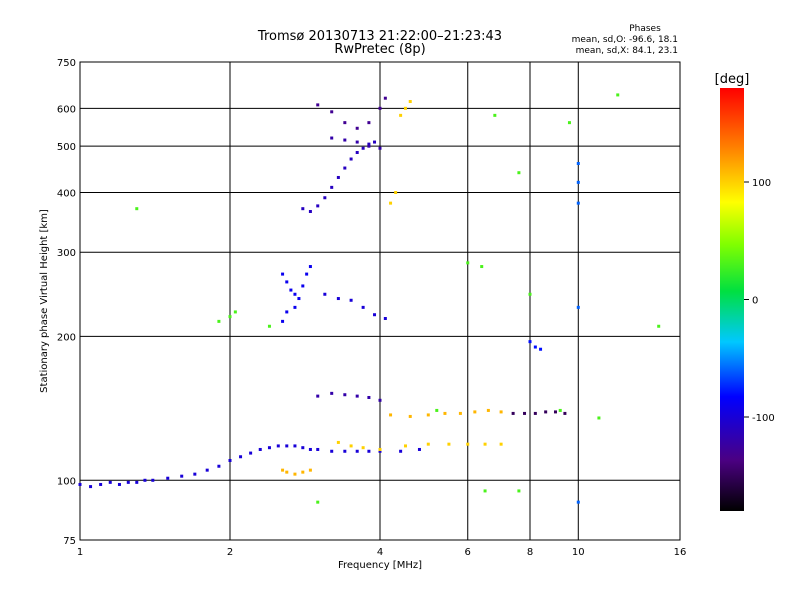  I want to click on y-tick-label: 600, so click(66, 109).